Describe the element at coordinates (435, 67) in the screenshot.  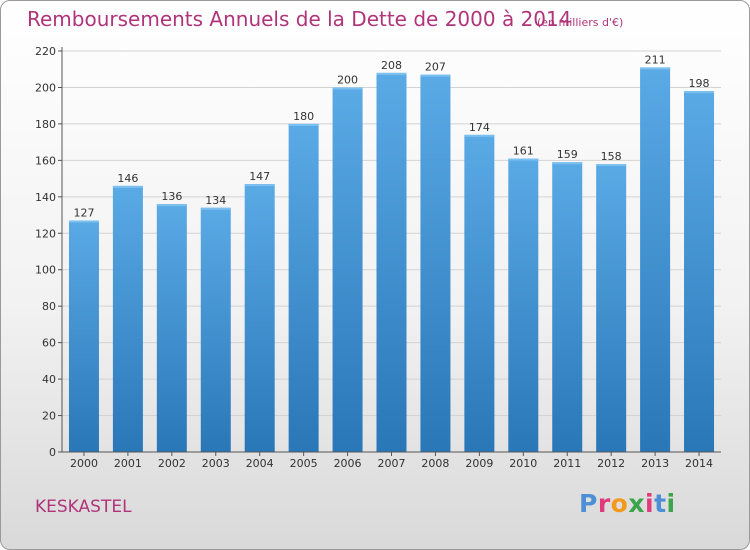
I see `value-label: 207` at that location.